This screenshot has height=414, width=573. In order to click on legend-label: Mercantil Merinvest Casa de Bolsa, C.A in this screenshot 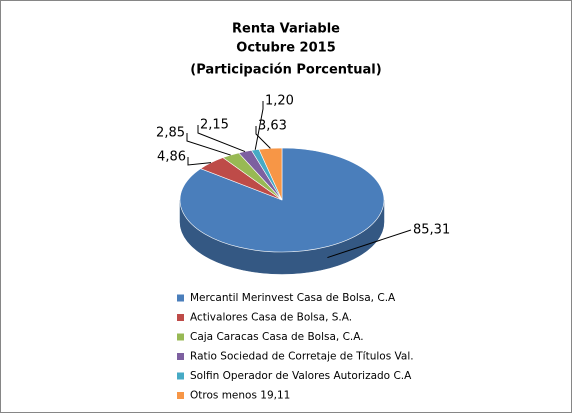, I will do `click(293, 298)`.